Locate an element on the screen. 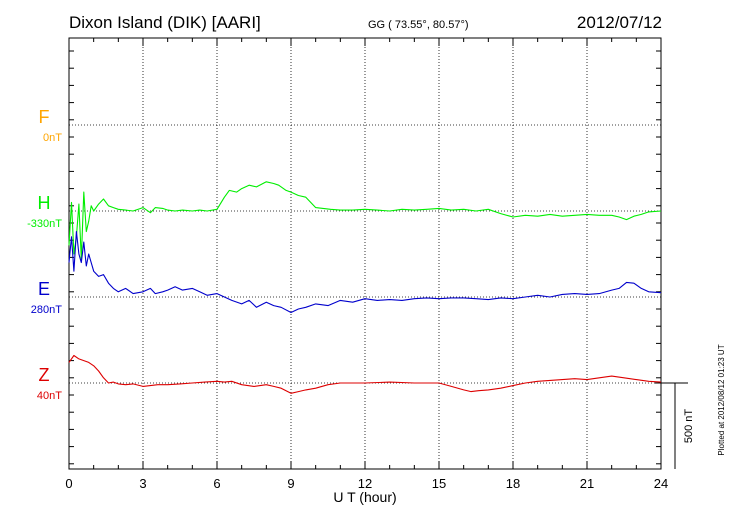 This screenshot has height=520, width=730. x-tick-labels: 0 3 6 9 12 15 18 21 24 is located at coordinates (366, 483).